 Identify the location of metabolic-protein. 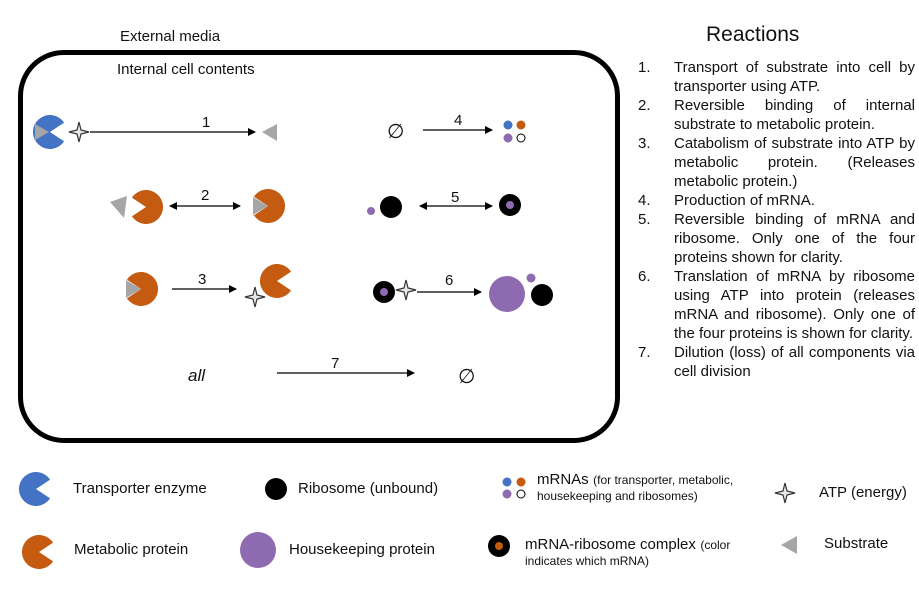
(147, 206).